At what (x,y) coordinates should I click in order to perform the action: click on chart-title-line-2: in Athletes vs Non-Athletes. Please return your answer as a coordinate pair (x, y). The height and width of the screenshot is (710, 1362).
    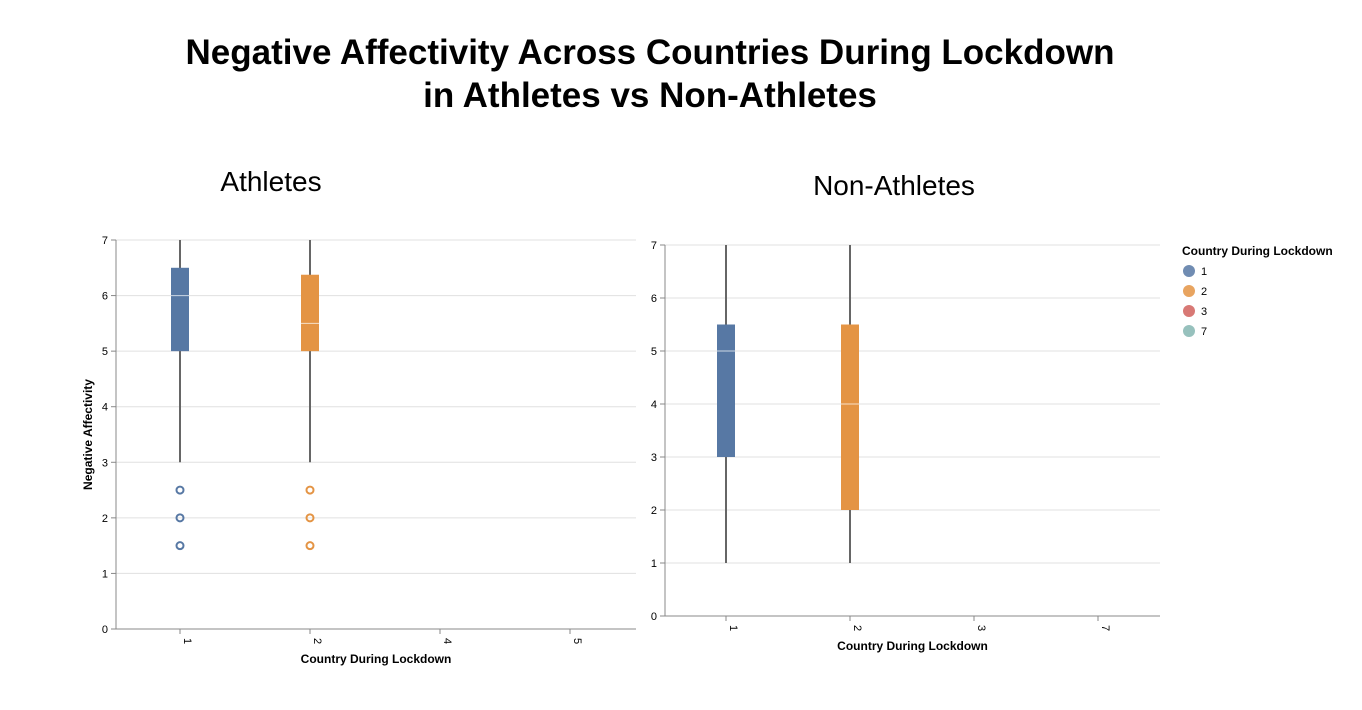
    Looking at the image, I should click on (650, 95).